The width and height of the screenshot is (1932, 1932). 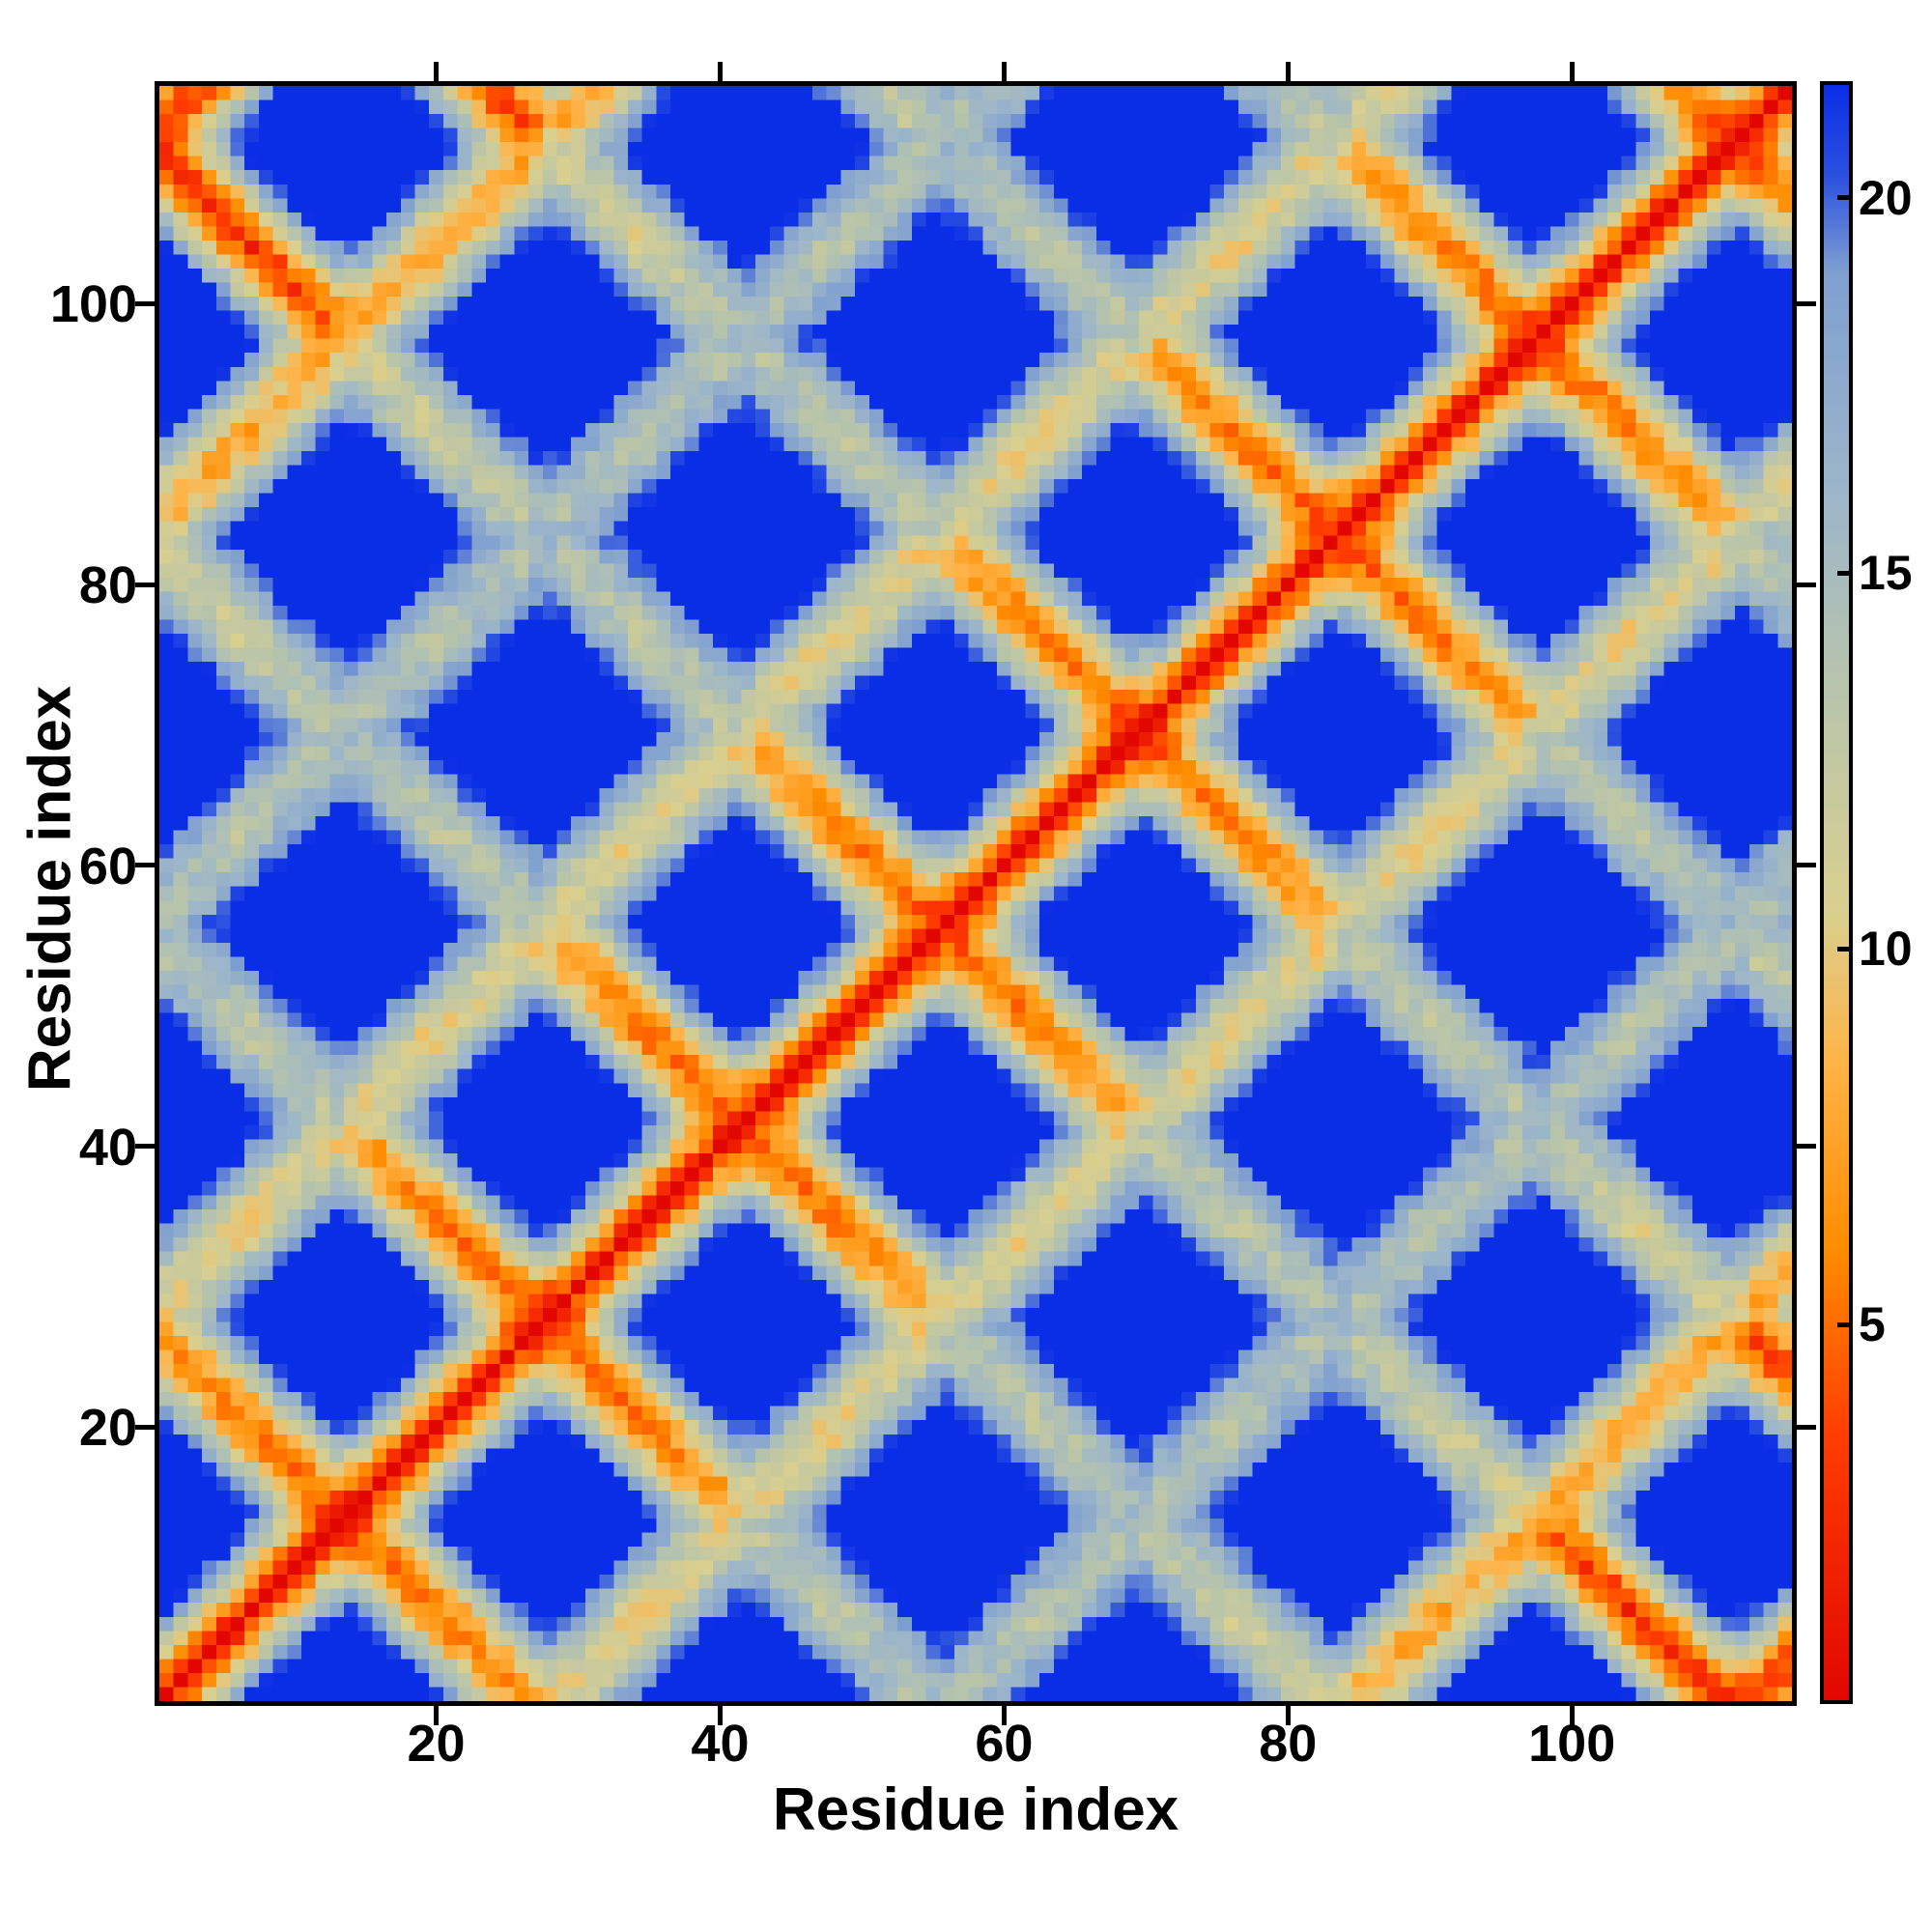 I want to click on x-tick-label: 80, so click(x=1288, y=1744).